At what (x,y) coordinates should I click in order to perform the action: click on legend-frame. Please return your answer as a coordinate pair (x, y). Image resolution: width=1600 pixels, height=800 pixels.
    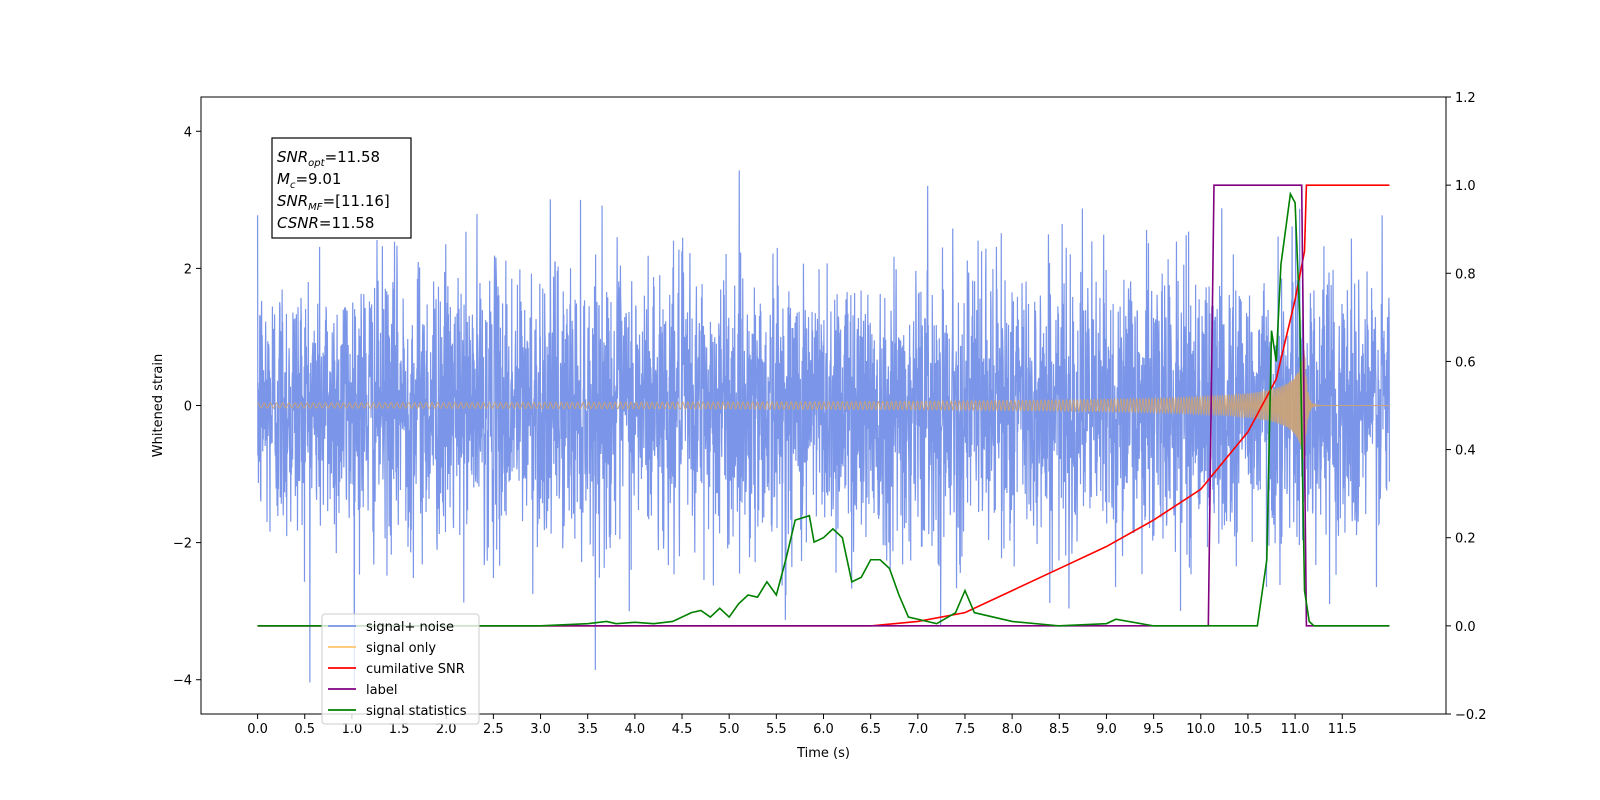
    Looking at the image, I should click on (400, 669).